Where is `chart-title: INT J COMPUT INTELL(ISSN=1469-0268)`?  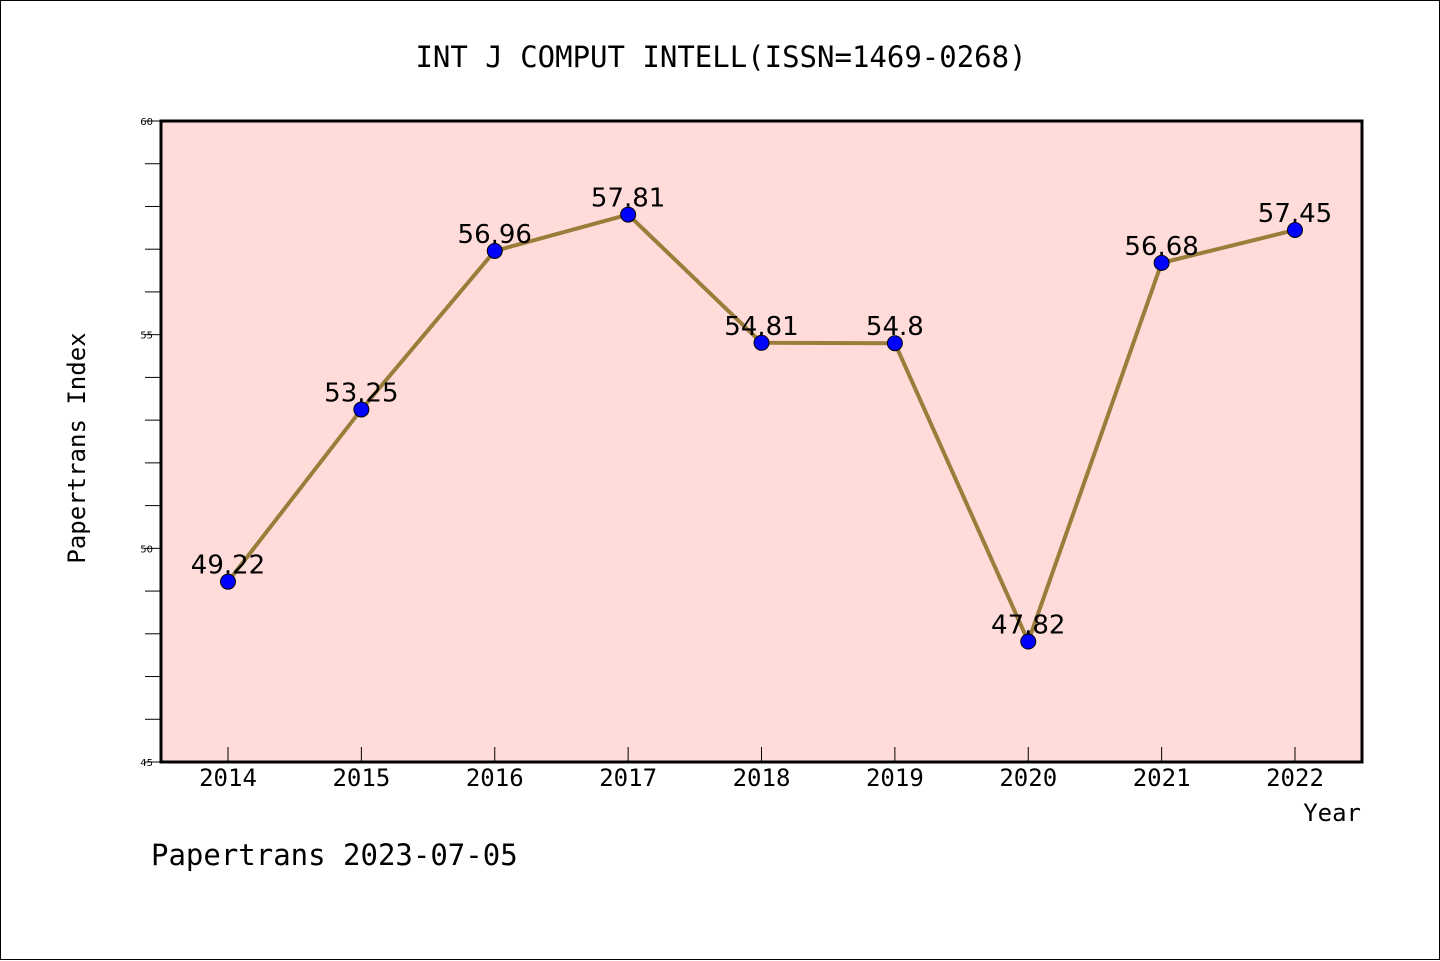 chart-title: INT J COMPUT INTELL(ISSN=1469-0268) is located at coordinates (720, 57).